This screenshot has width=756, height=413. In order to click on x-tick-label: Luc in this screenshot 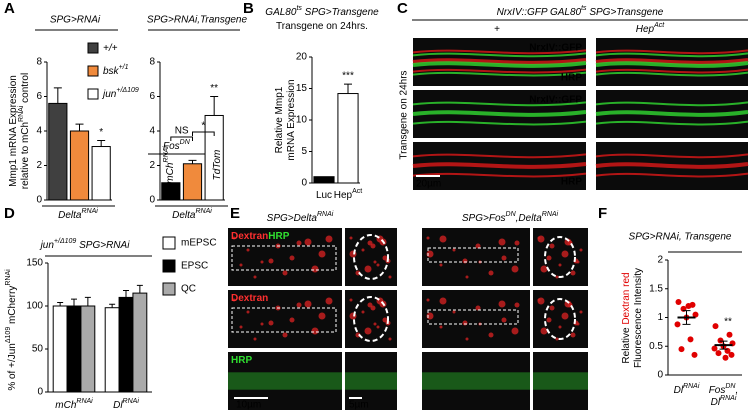, I will do `click(324, 195)`.